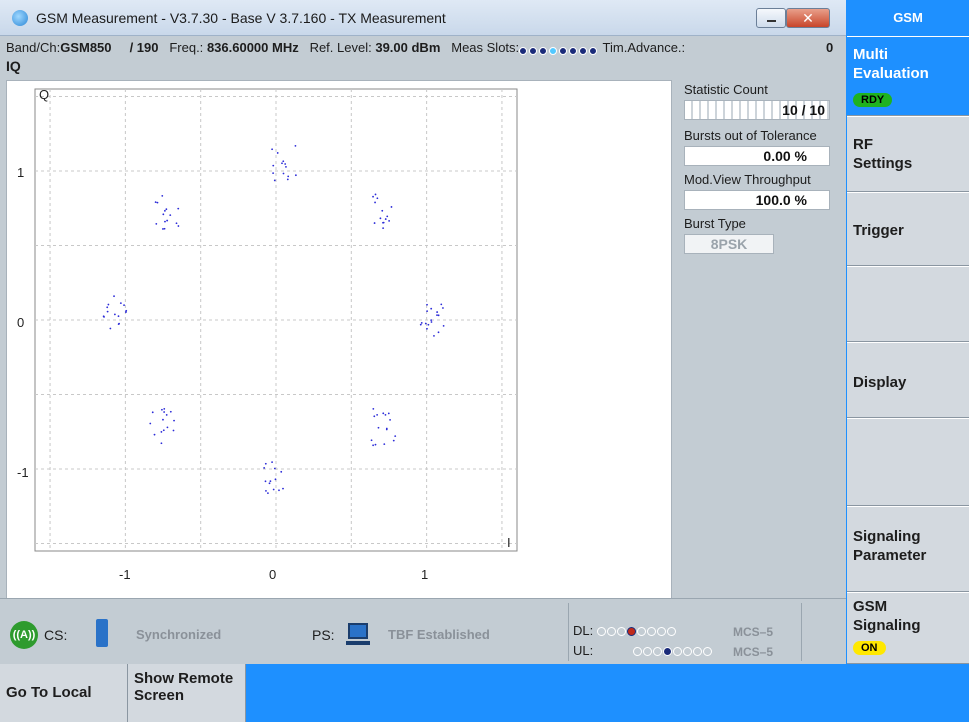  I want to click on band-label: Band/Ch:, so click(33, 47).